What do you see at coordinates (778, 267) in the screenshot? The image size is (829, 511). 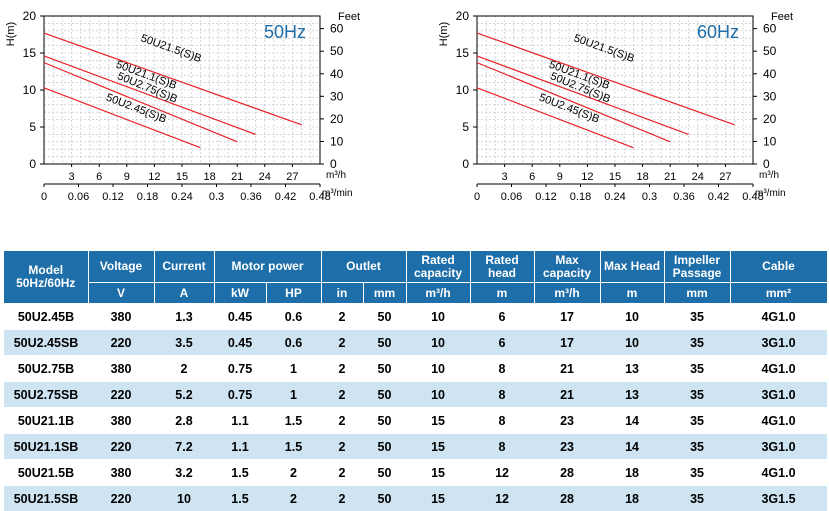 I see `col-cable-header: Cable` at bounding box center [778, 267].